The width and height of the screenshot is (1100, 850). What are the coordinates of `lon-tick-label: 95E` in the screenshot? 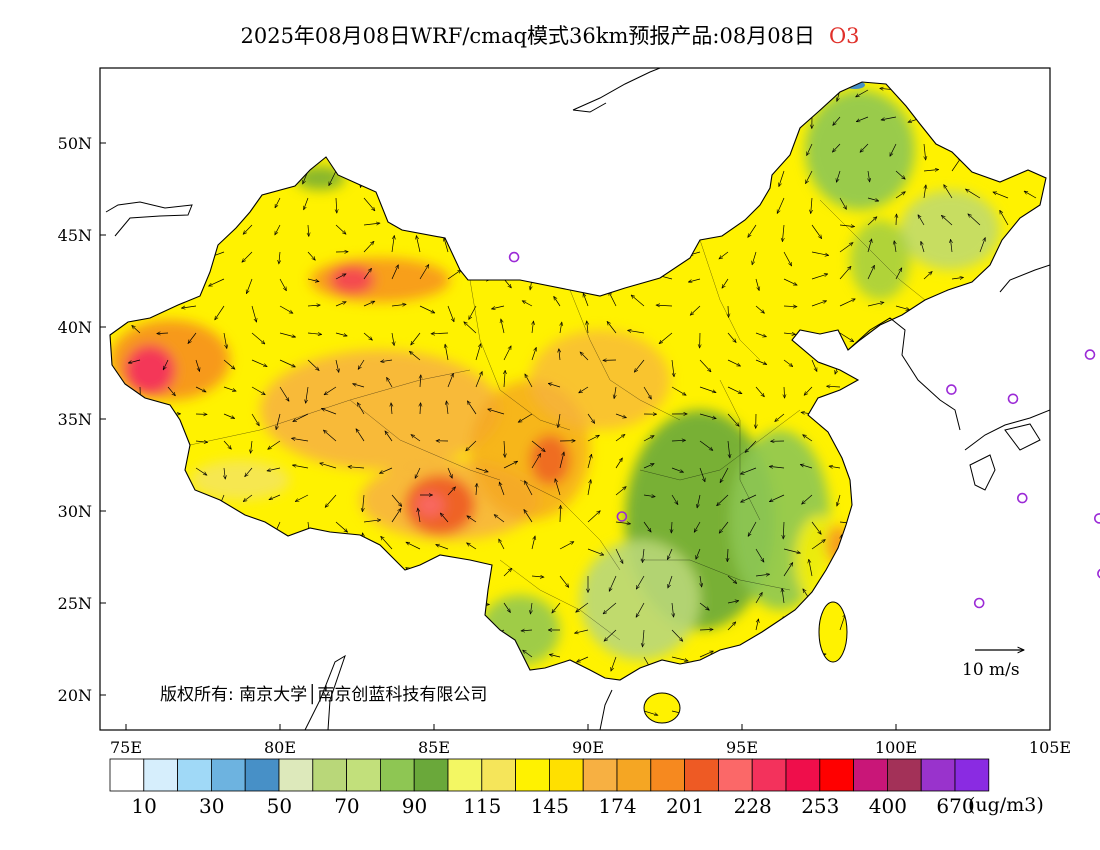 It's located at (742, 747).